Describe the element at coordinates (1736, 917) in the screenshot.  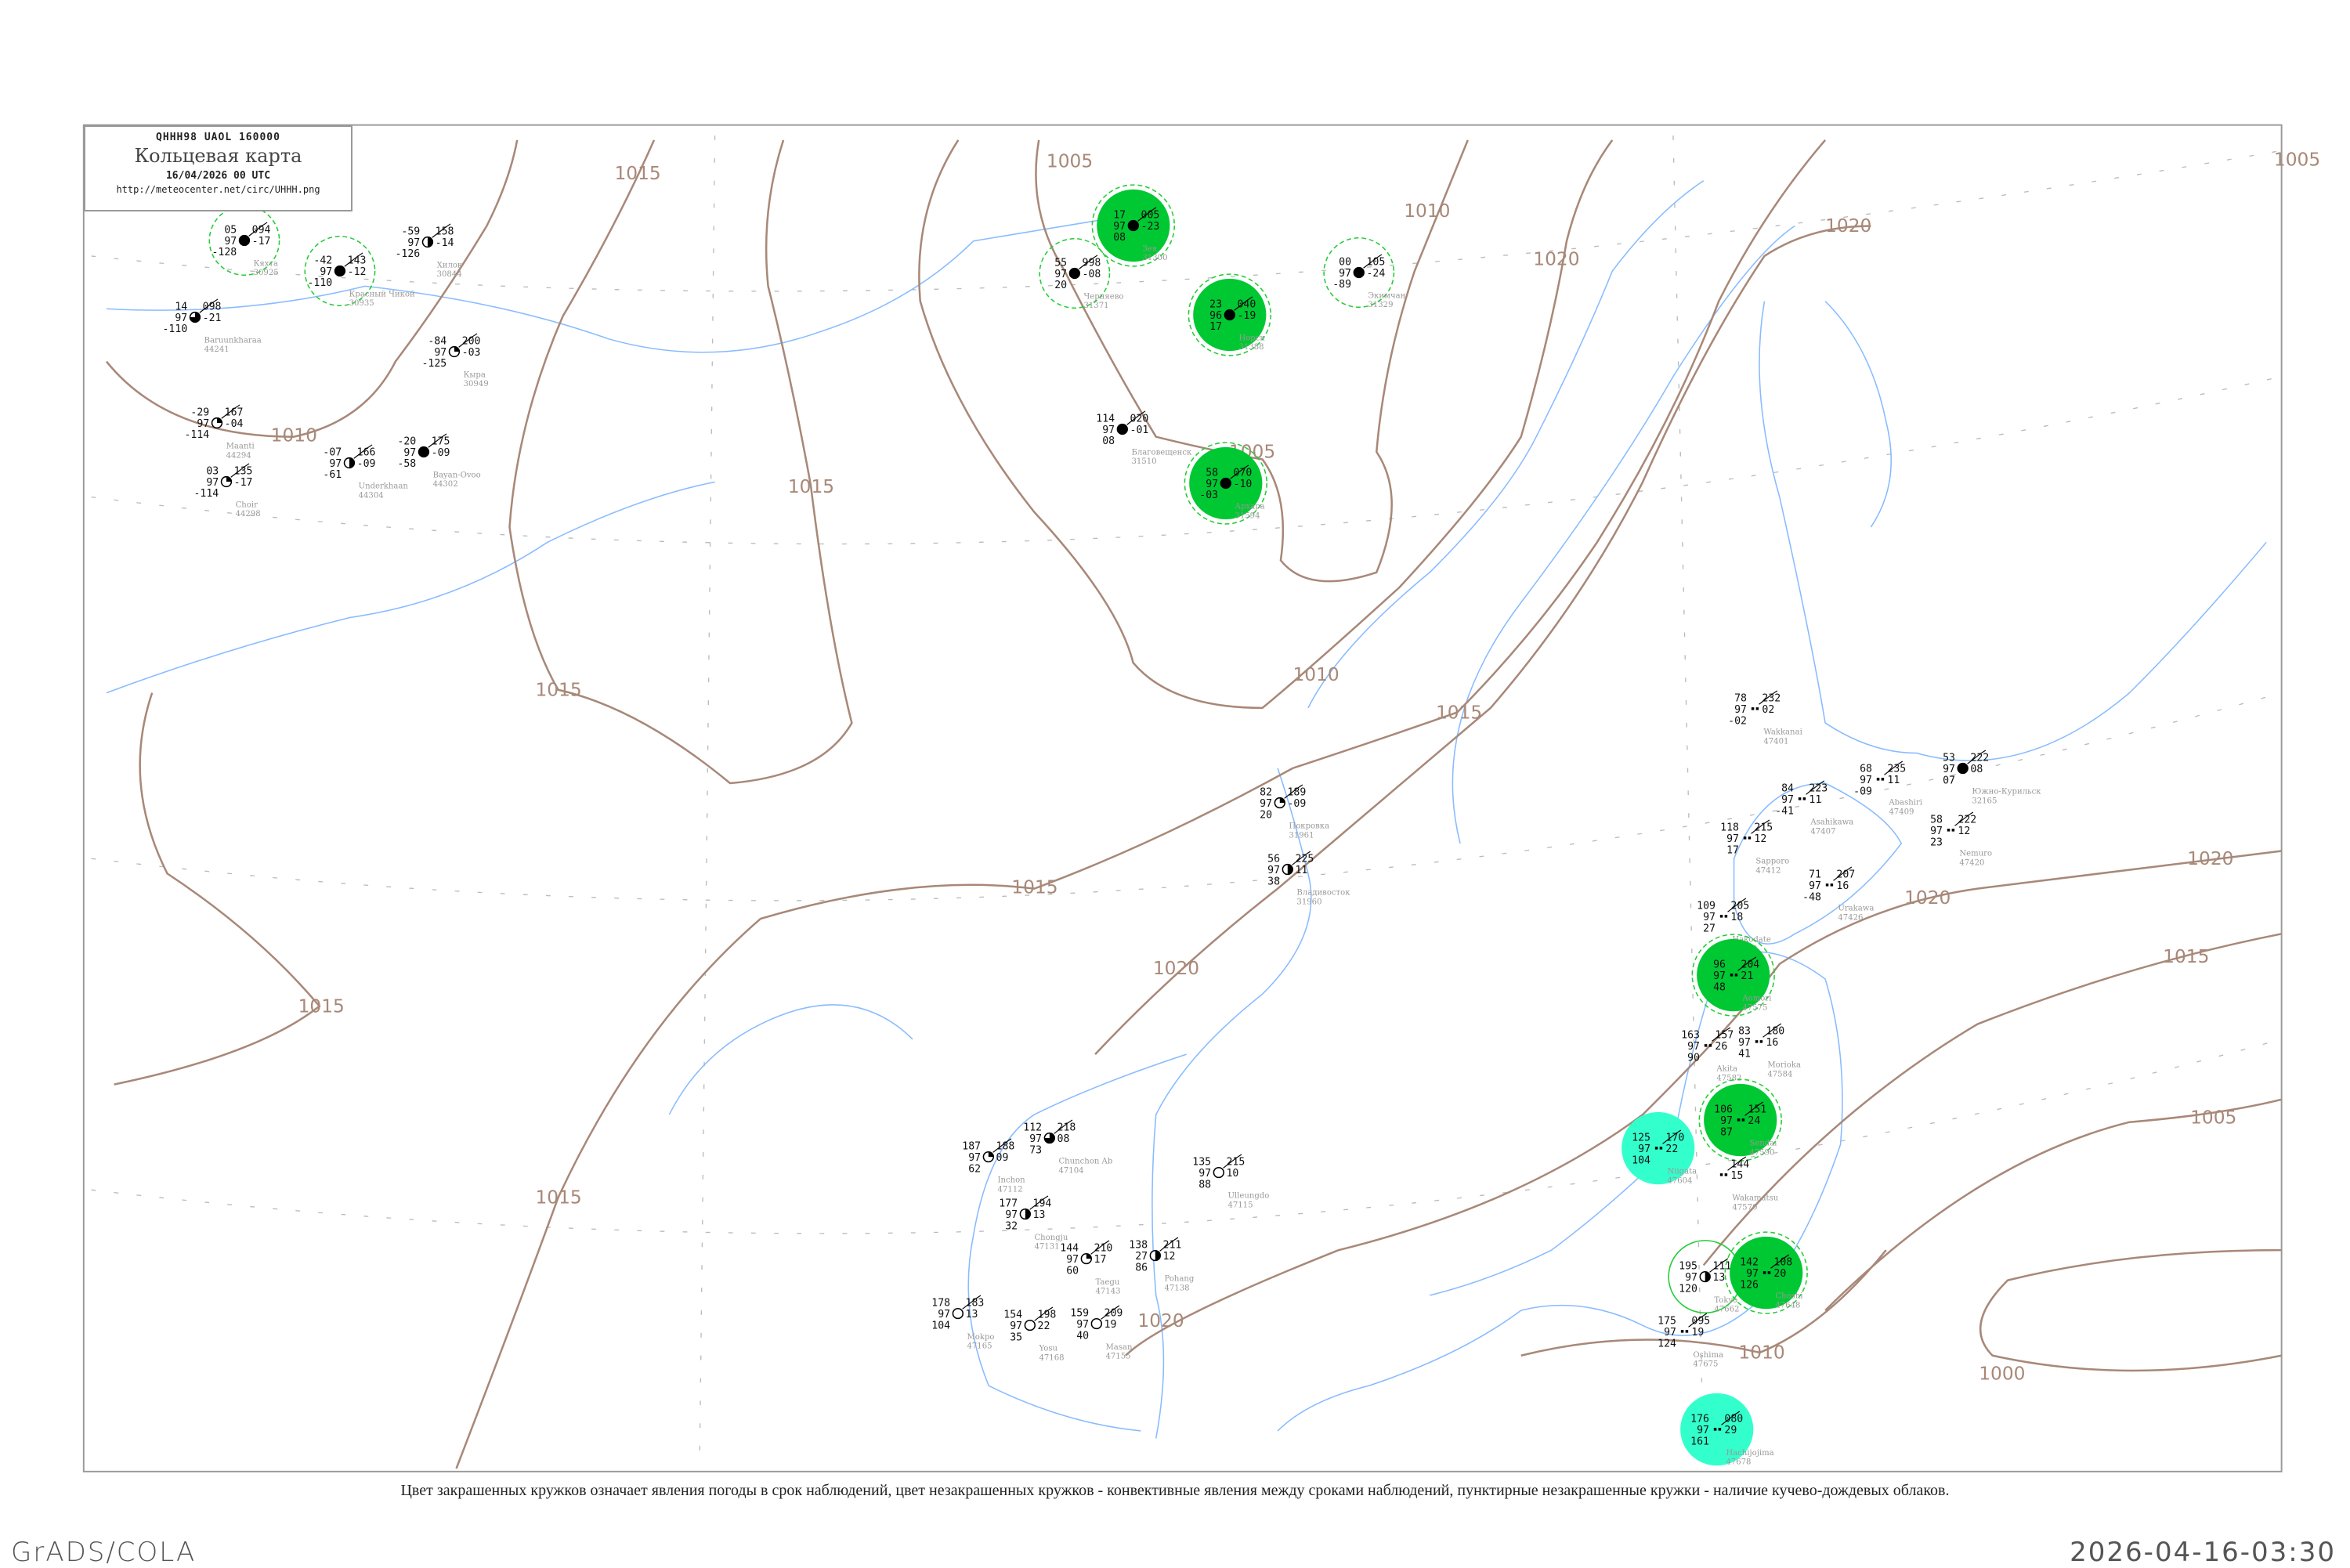
I see `tendency-value: 18` at that location.